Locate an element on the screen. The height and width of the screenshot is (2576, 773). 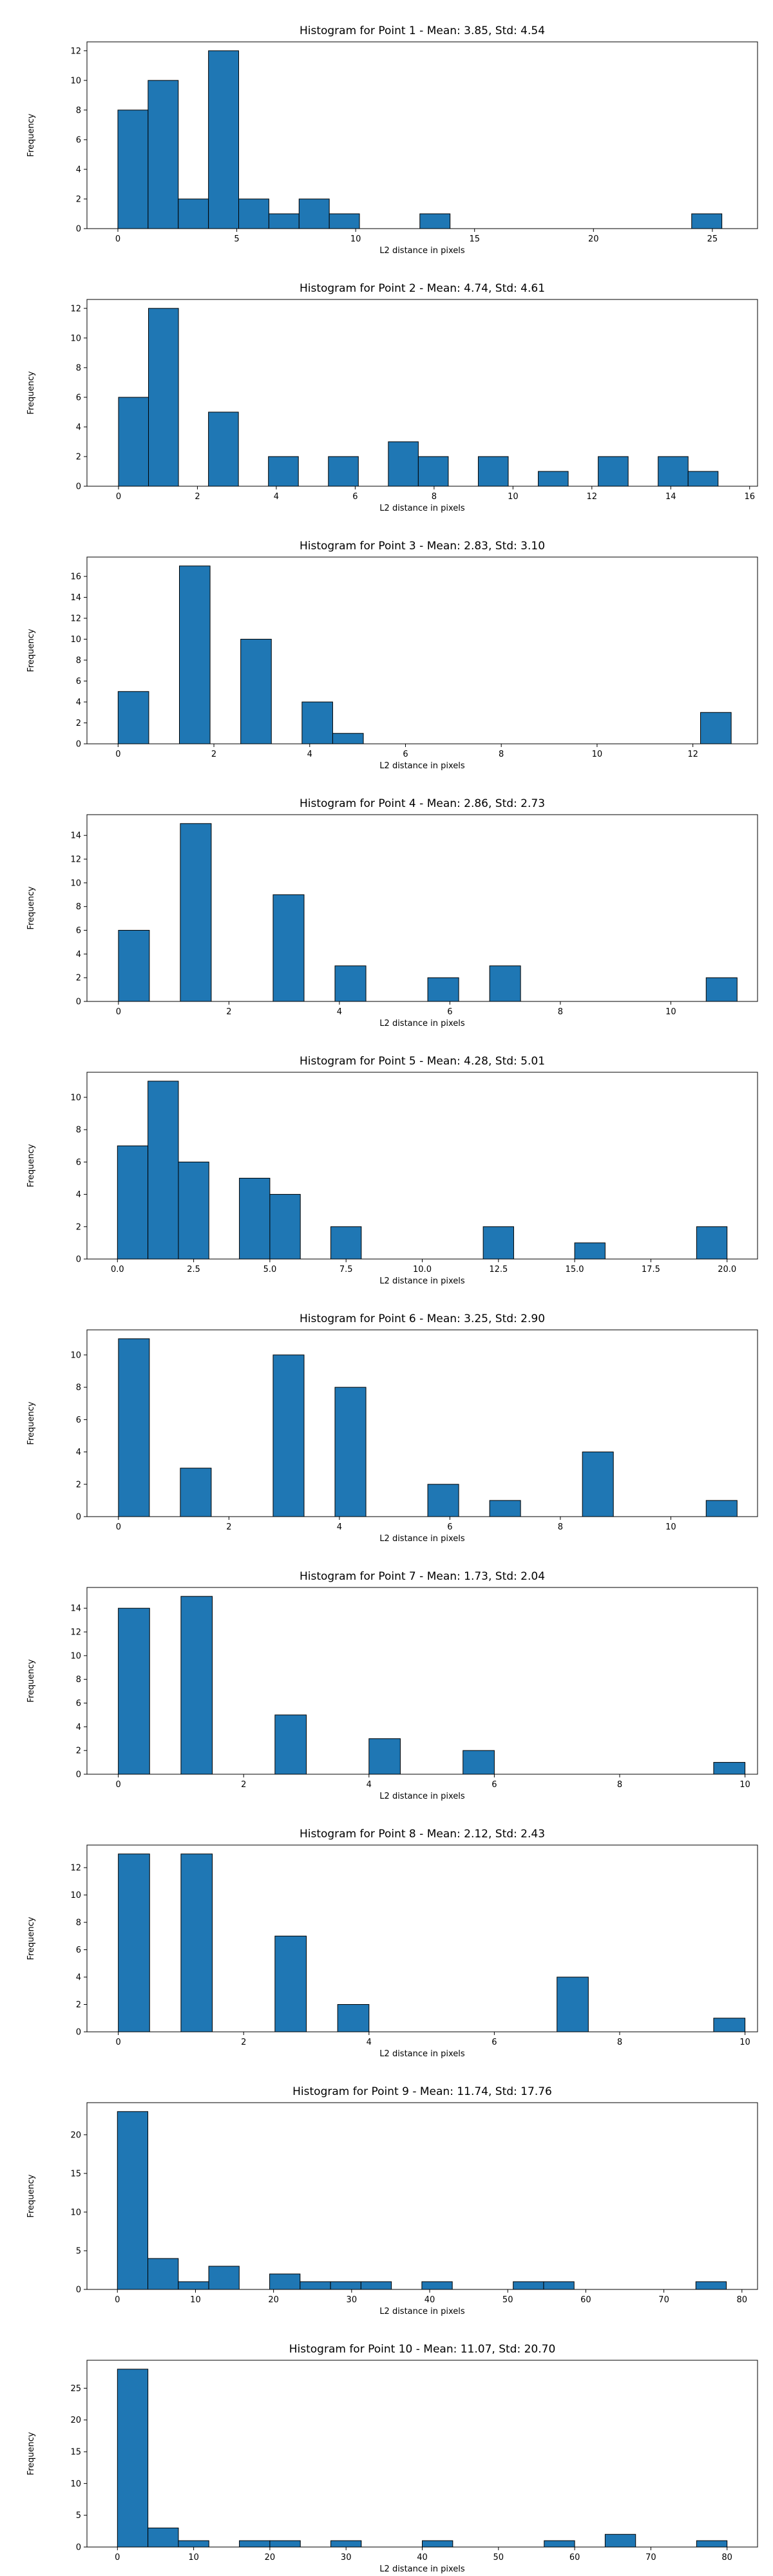
y-tick-label: 16 is located at coordinates (75, 577).